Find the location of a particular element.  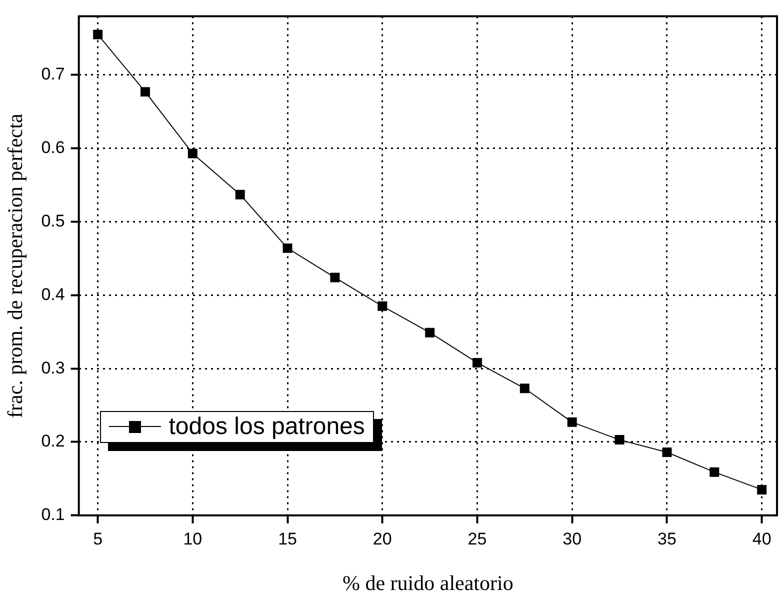

x-tick-label: 35 is located at coordinates (667, 538).